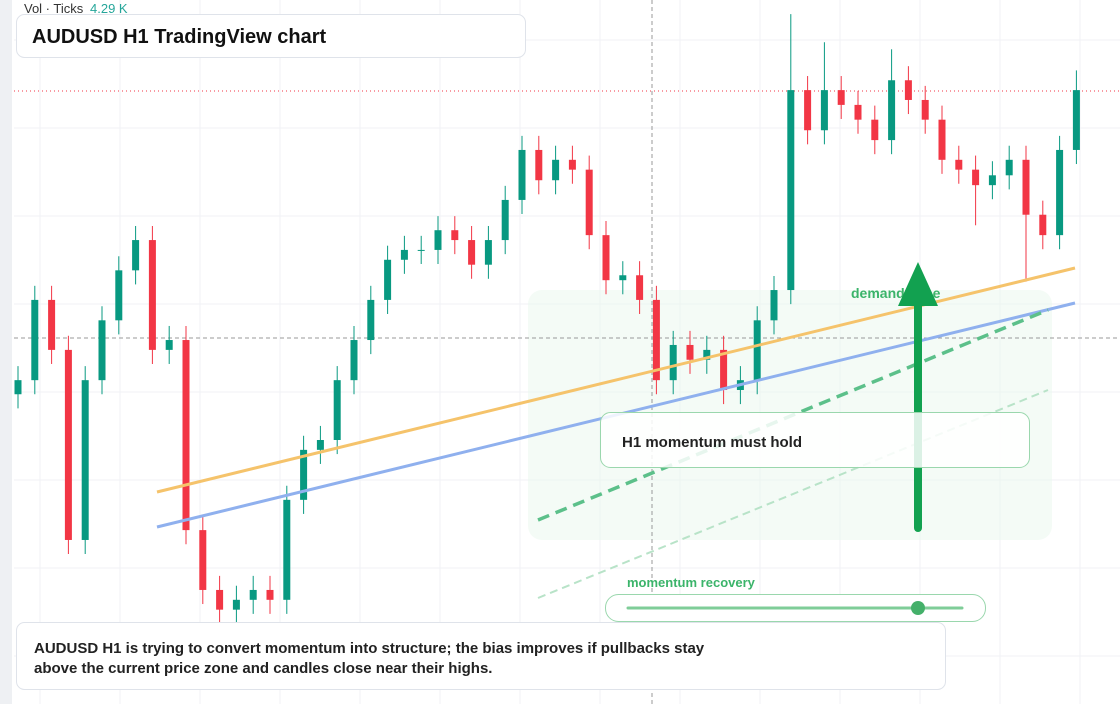 The image size is (1120, 704). What do you see at coordinates (109, 8) in the screenshot?
I see `vol-value: 4.29 K` at bounding box center [109, 8].